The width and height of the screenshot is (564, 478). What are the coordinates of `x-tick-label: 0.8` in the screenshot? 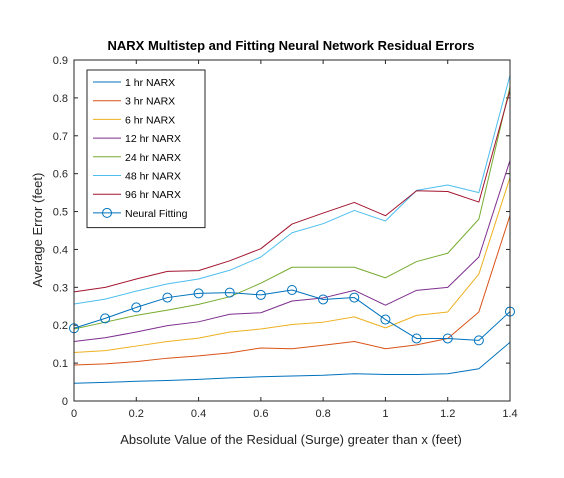 It's located at (322, 414).